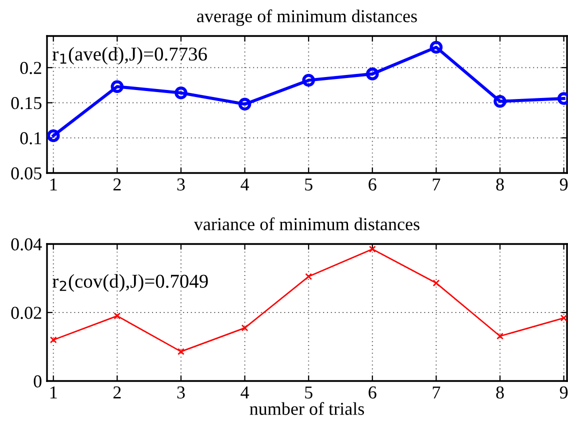 This screenshot has width=568, height=423. What do you see at coordinates (26, 173) in the screenshot?
I see `y-tick-label: 0.05` at bounding box center [26, 173].